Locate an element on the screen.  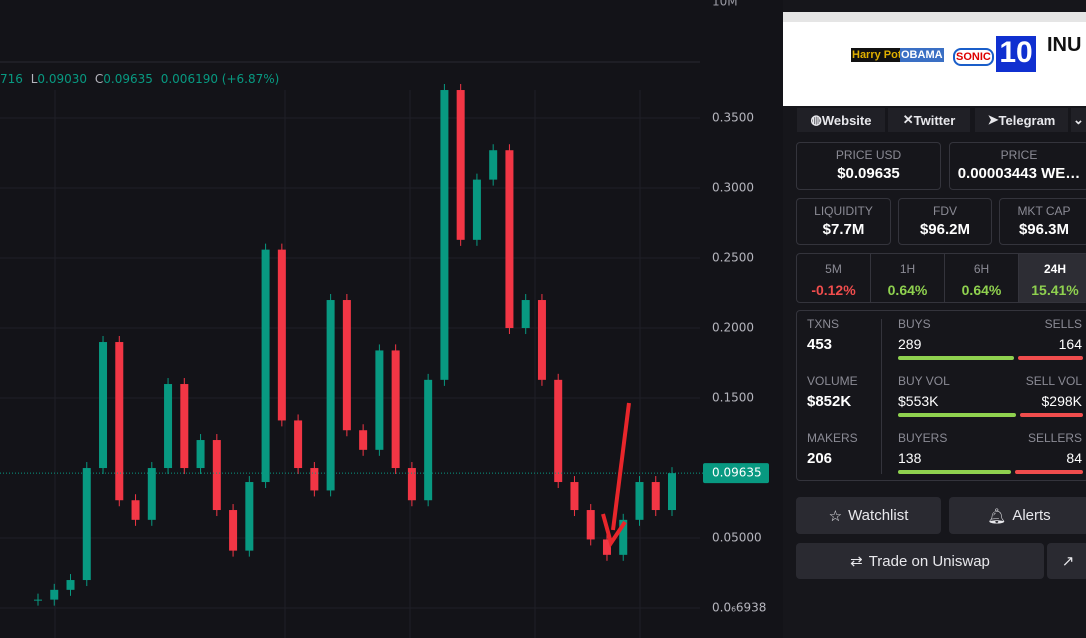
ohlc-header: 716 L0.09030 C0.09635 0.006190 (+6.87%) is located at coordinates (139, 79).